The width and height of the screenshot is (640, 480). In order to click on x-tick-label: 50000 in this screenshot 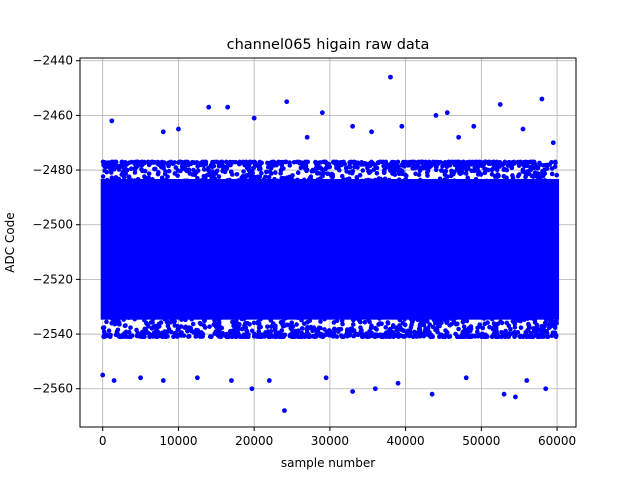, I will do `click(481, 441)`.